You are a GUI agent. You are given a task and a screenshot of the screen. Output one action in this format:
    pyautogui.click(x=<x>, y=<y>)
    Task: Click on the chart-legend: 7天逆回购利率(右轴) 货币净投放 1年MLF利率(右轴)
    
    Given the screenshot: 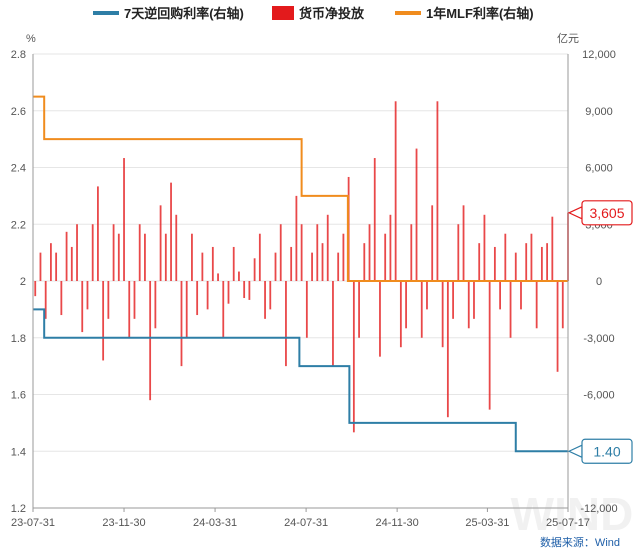 What is the action you would take?
    pyautogui.click(x=313, y=13)
    